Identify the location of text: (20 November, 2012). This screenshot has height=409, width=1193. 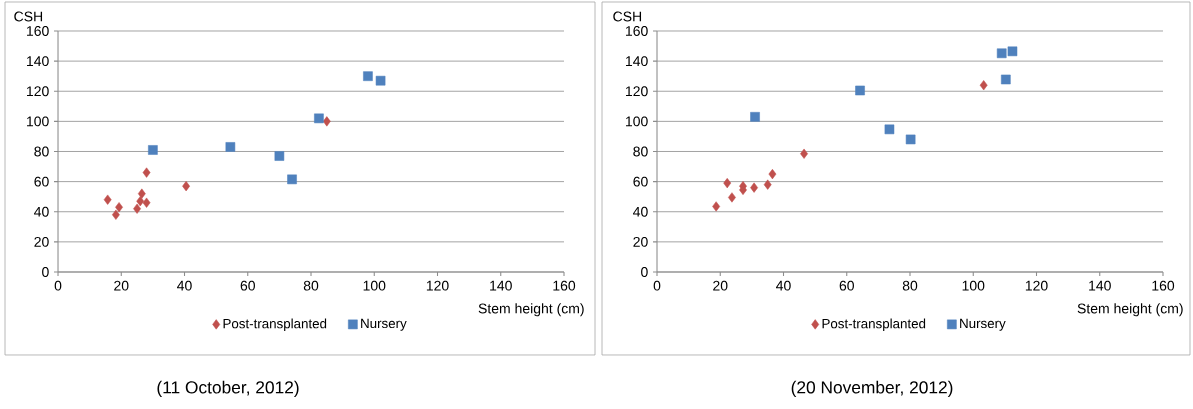
(872, 388).